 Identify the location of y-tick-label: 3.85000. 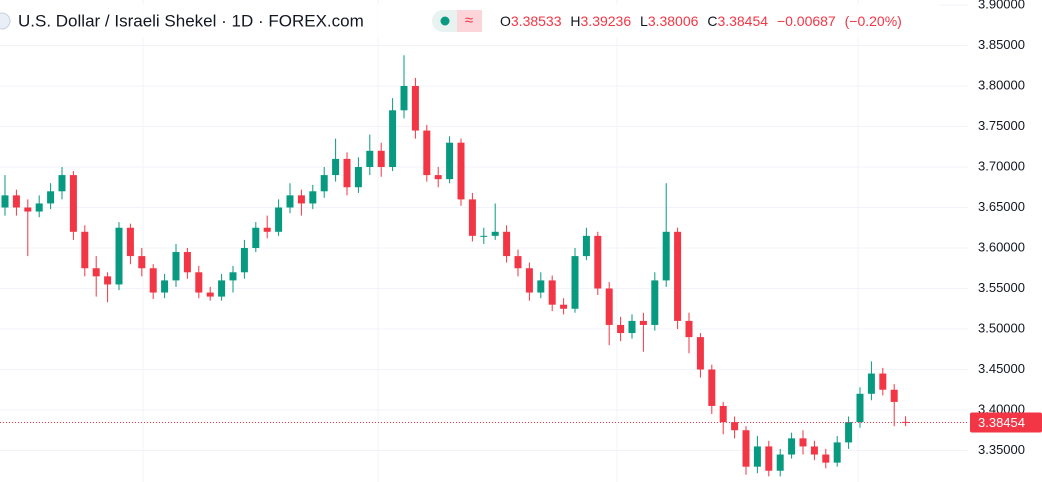
(1001, 44).